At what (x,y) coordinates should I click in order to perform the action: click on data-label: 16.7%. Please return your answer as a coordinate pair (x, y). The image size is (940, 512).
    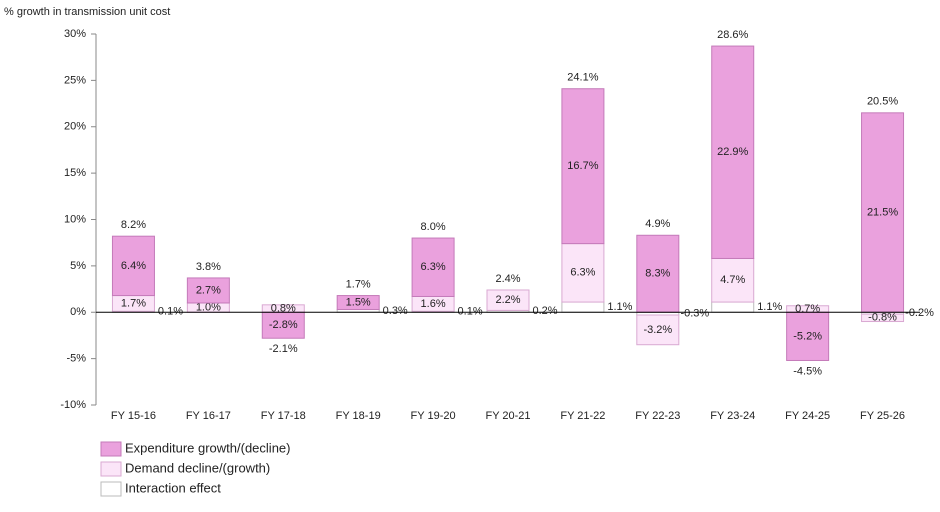
    Looking at the image, I should click on (582, 166).